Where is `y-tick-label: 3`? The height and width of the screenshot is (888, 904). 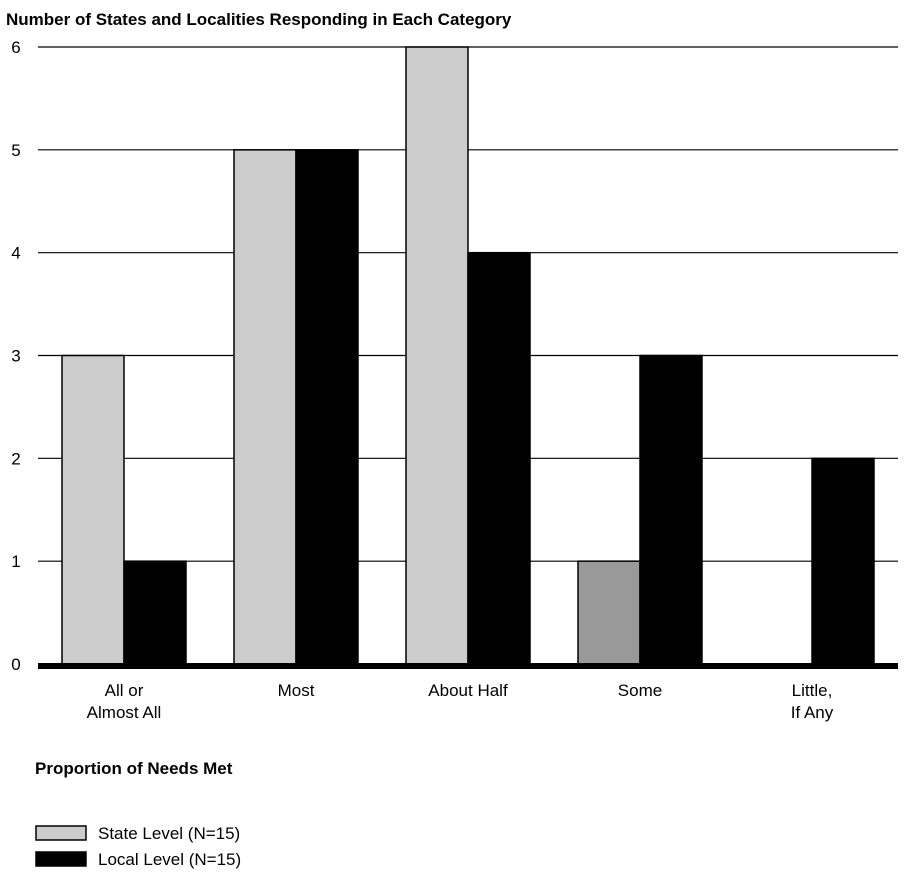
y-tick-label: 3 is located at coordinates (15, 356).